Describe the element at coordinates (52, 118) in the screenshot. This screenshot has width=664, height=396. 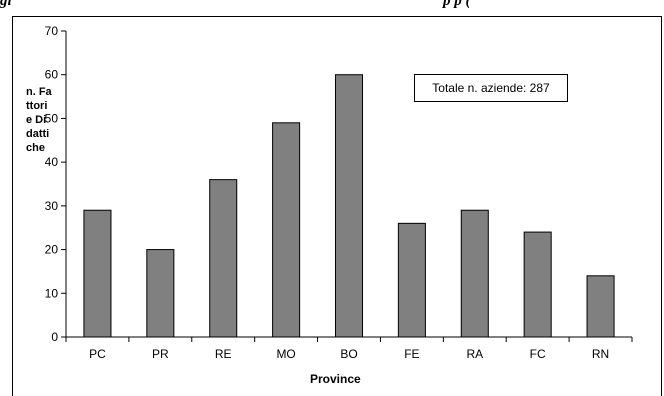
I see `y-tick-label: 50` at that location.